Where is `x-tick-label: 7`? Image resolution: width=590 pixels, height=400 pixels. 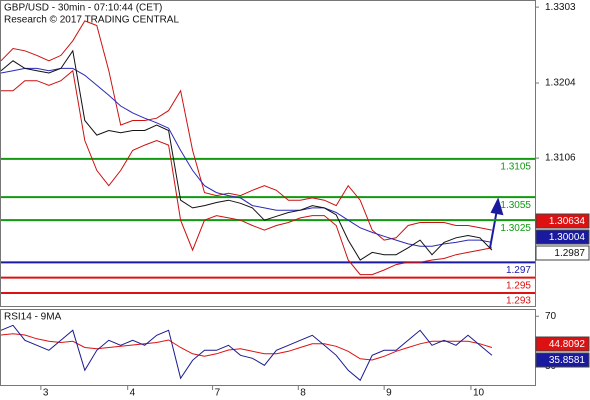 x-tick-label: 7 is located at coordinates (218, 393).